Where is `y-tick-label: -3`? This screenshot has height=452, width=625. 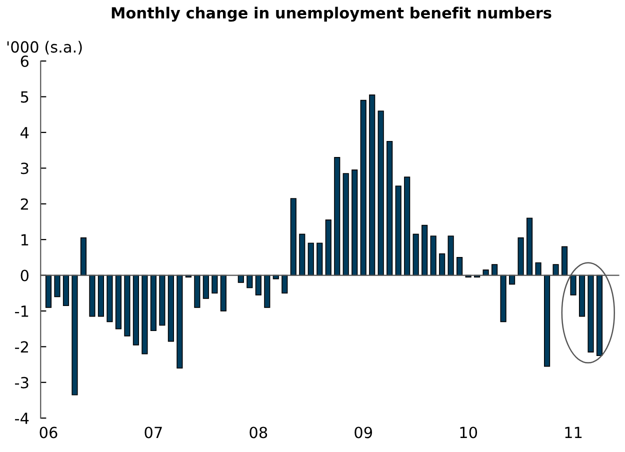
y-tick-label: -3 is located at coordinates (21, 382).